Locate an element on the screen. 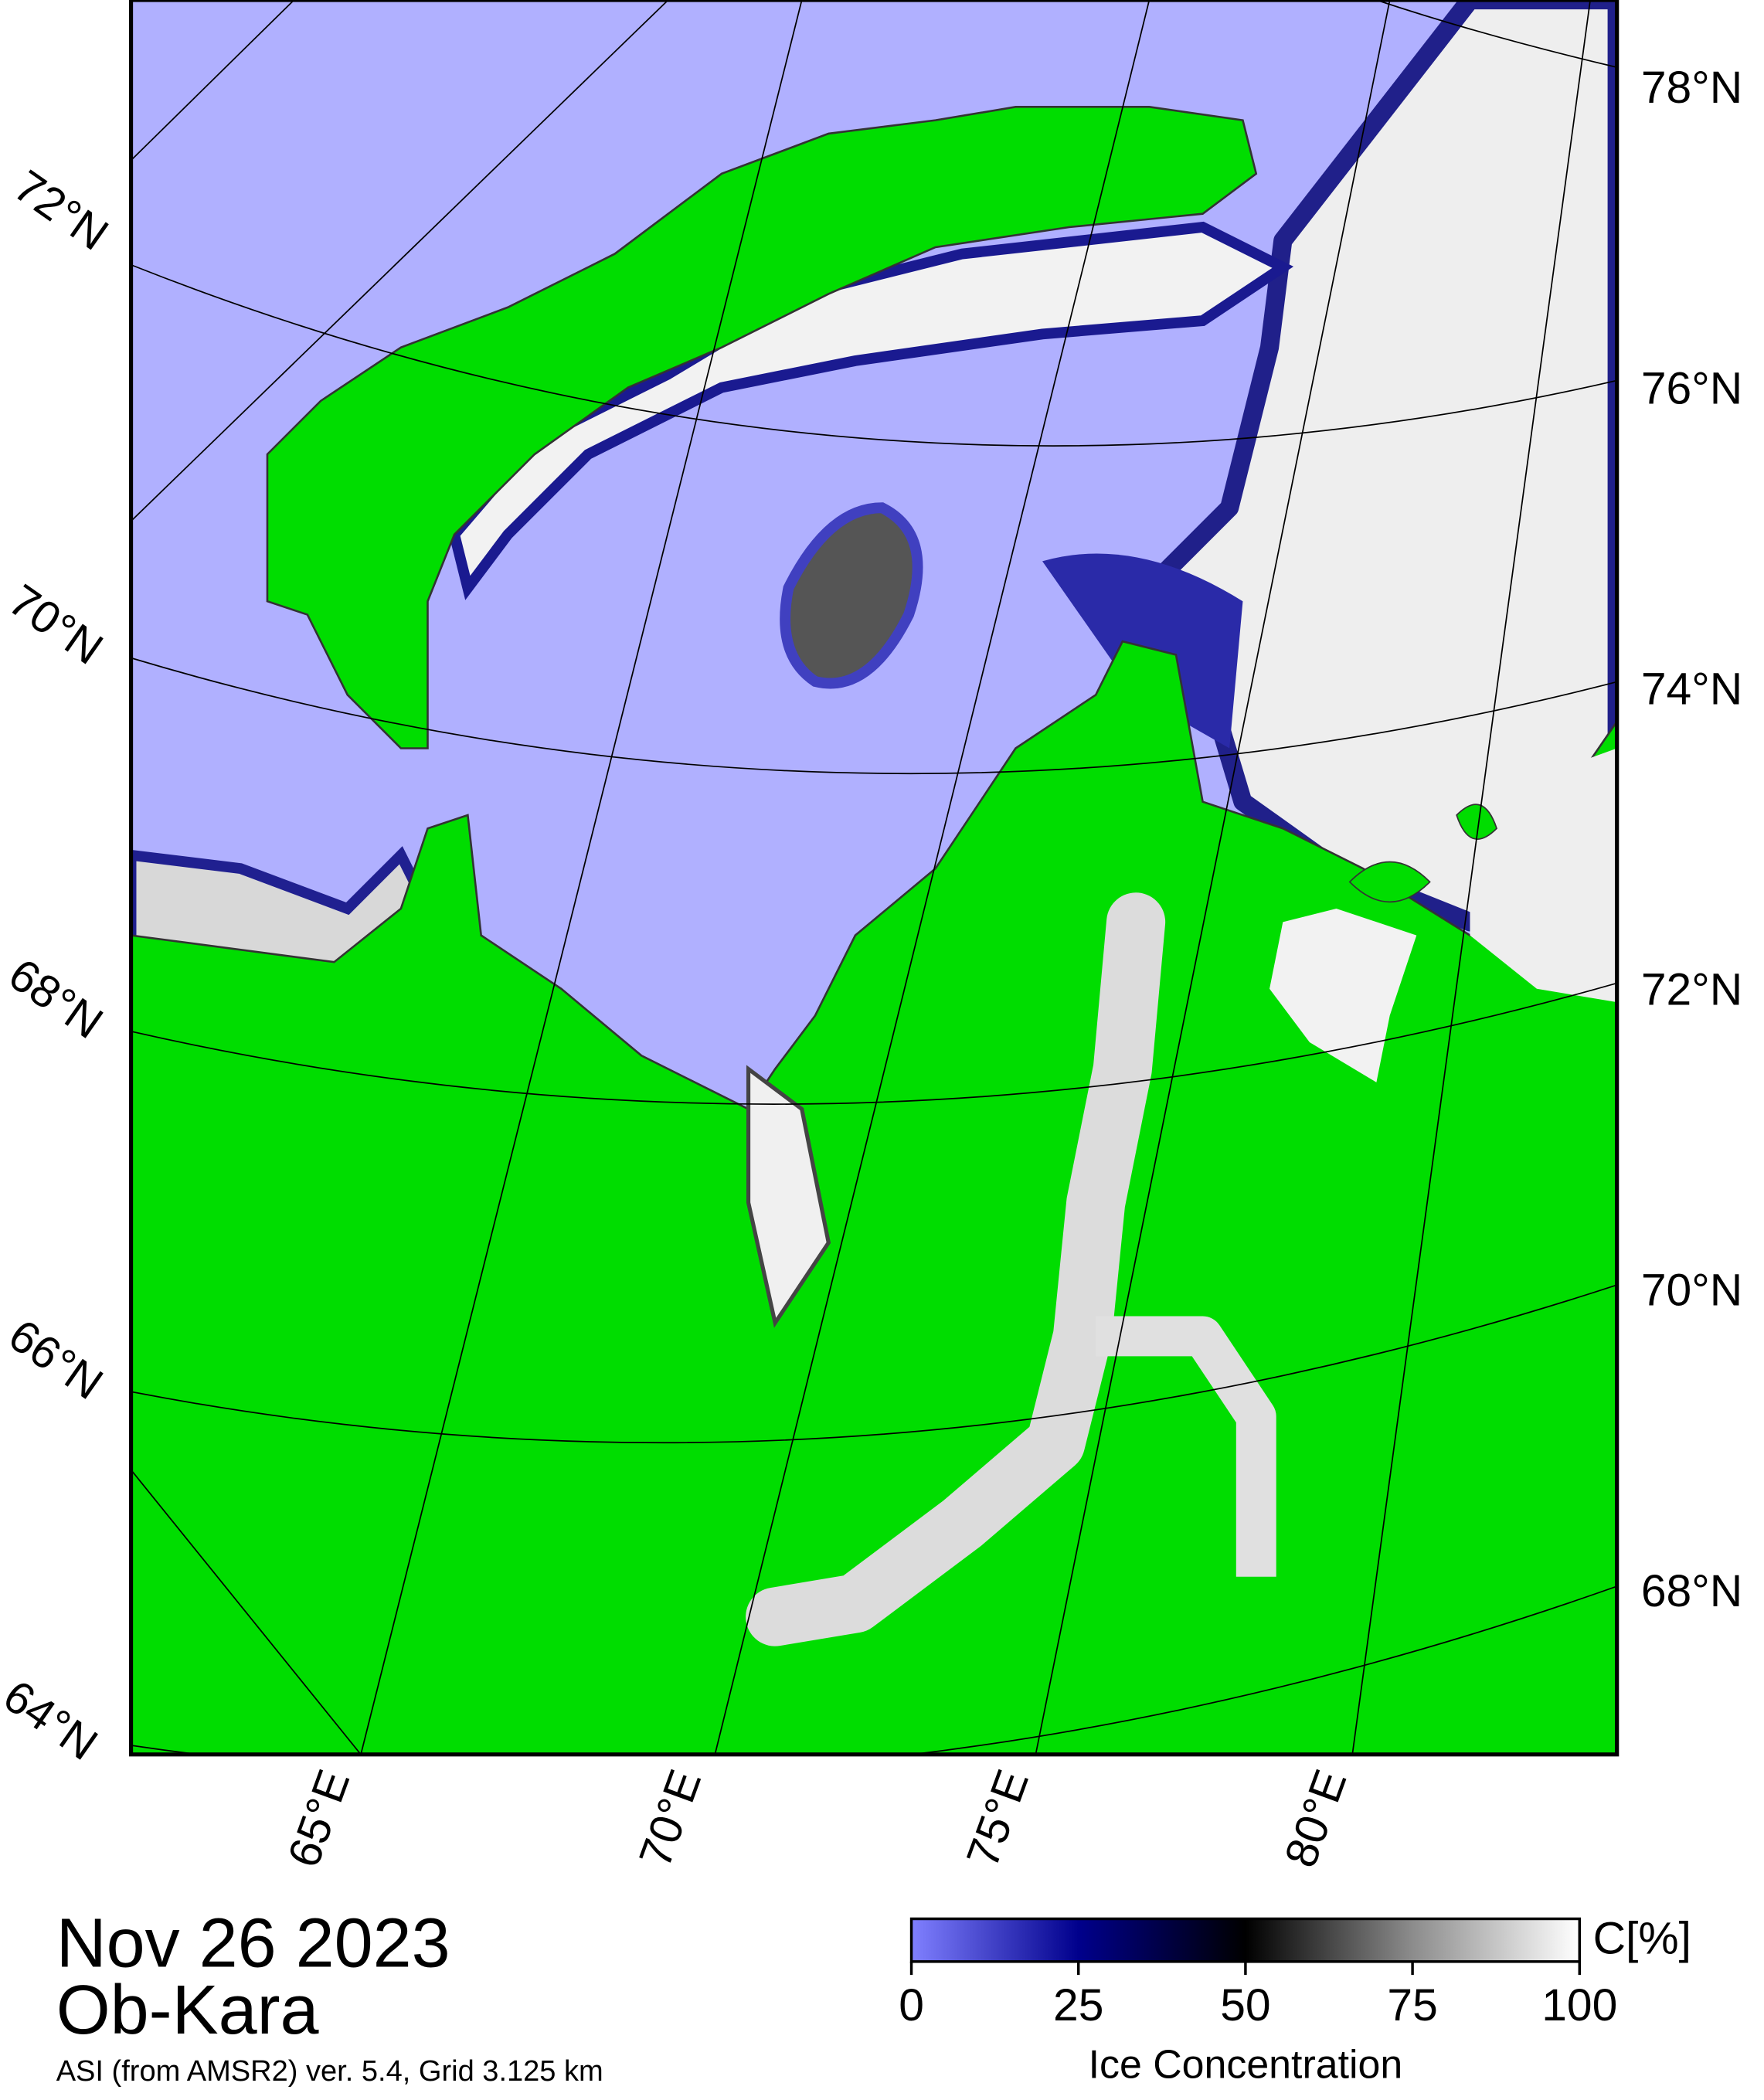 The image size is (1764, 2100). colorbar-tick-label: 50 is located at coordinates (1245, 2005).